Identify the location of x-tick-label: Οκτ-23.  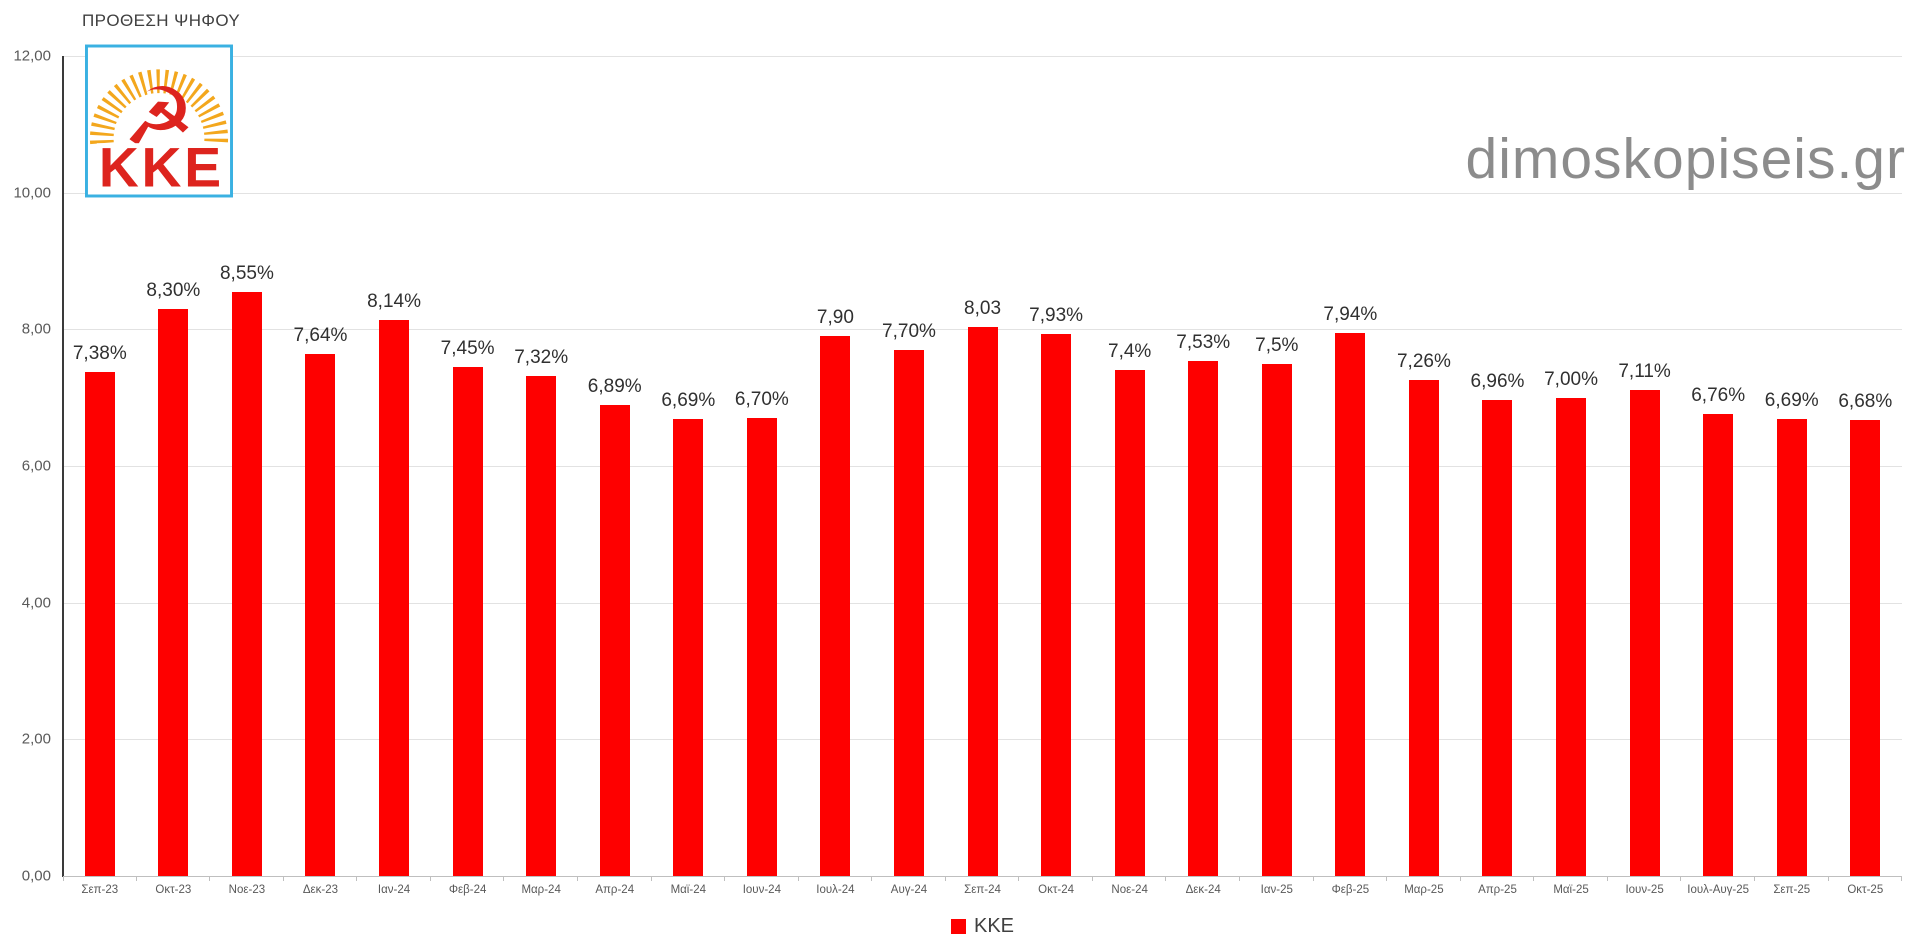
(173, 890).